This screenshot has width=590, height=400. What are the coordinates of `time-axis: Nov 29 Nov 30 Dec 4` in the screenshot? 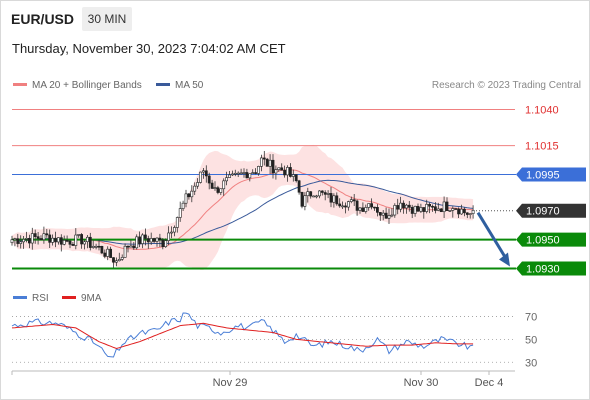 It's located at (263, 379).